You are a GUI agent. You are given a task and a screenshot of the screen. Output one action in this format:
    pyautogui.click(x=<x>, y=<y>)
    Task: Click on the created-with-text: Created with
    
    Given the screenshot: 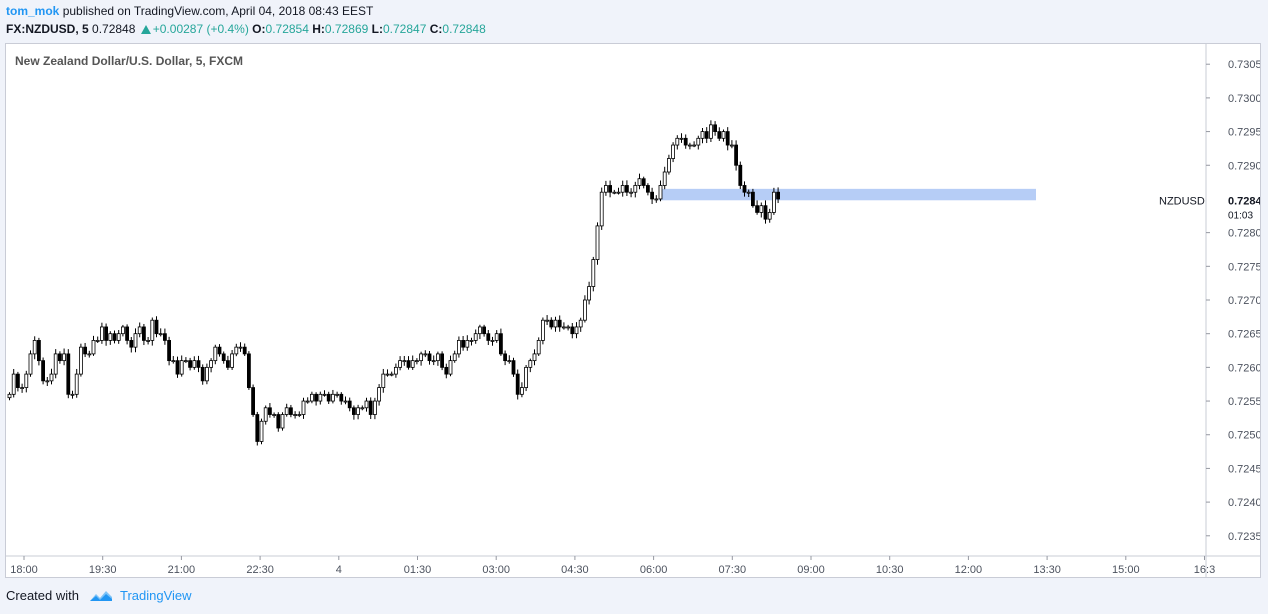 What is the action you would take?
    pyautogui.click(x=42, y=595)
    